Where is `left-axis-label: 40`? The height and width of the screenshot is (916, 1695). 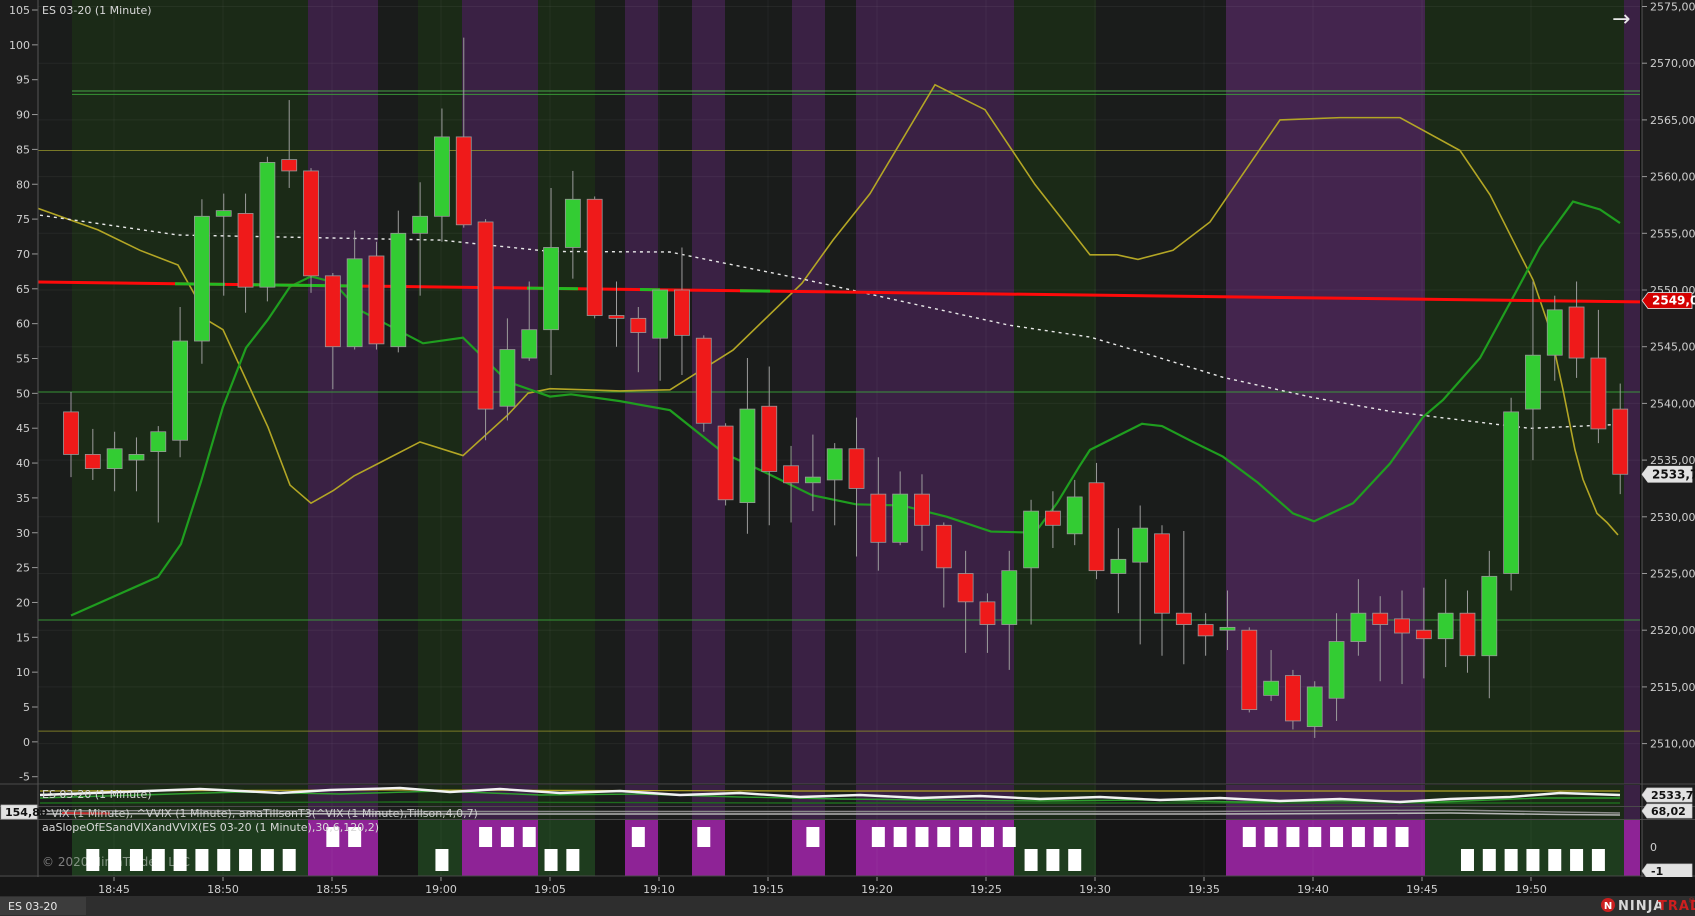
left-axis-label: 40 is located at coordinates (23, 463).